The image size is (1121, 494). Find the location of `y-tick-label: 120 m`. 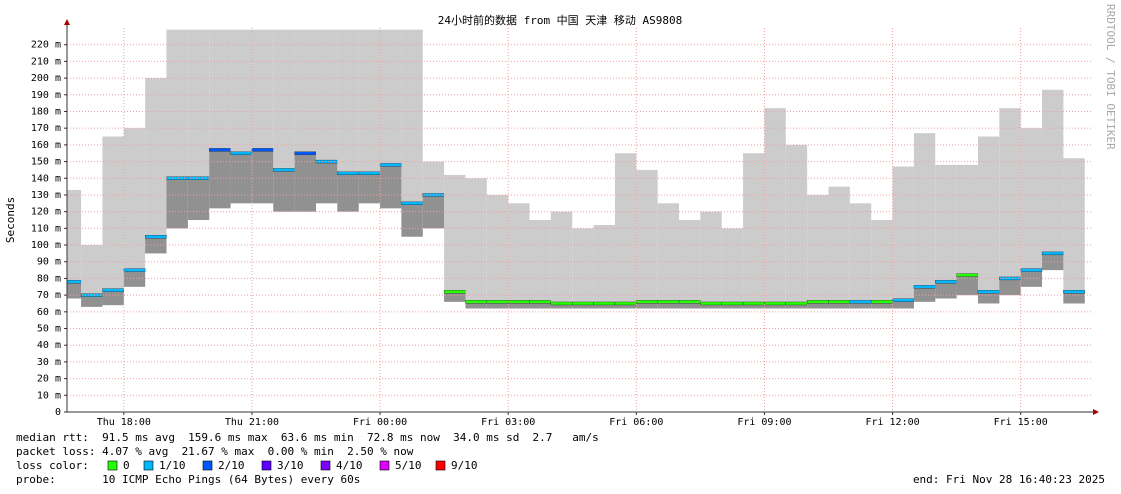

y-tick-label: 120 m is located at coordinates (46, 212).